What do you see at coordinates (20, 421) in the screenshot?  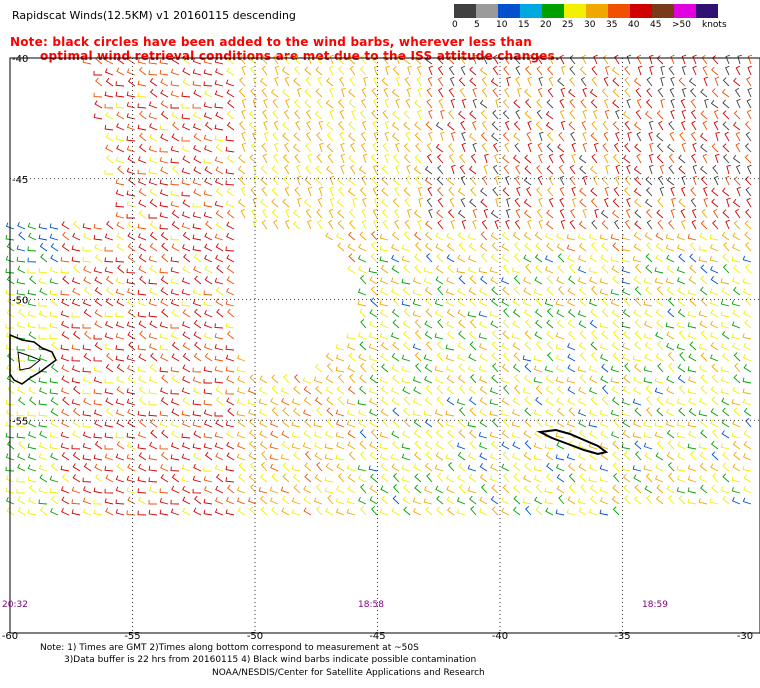 I see `lat-tick-label: -55` at bounding box center [20, 421].